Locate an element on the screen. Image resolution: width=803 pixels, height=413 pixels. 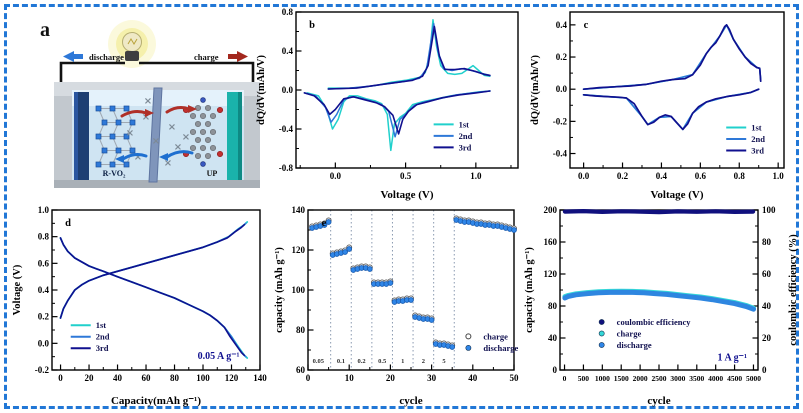
svg-text: 1st is located at coordinates (756, 127).